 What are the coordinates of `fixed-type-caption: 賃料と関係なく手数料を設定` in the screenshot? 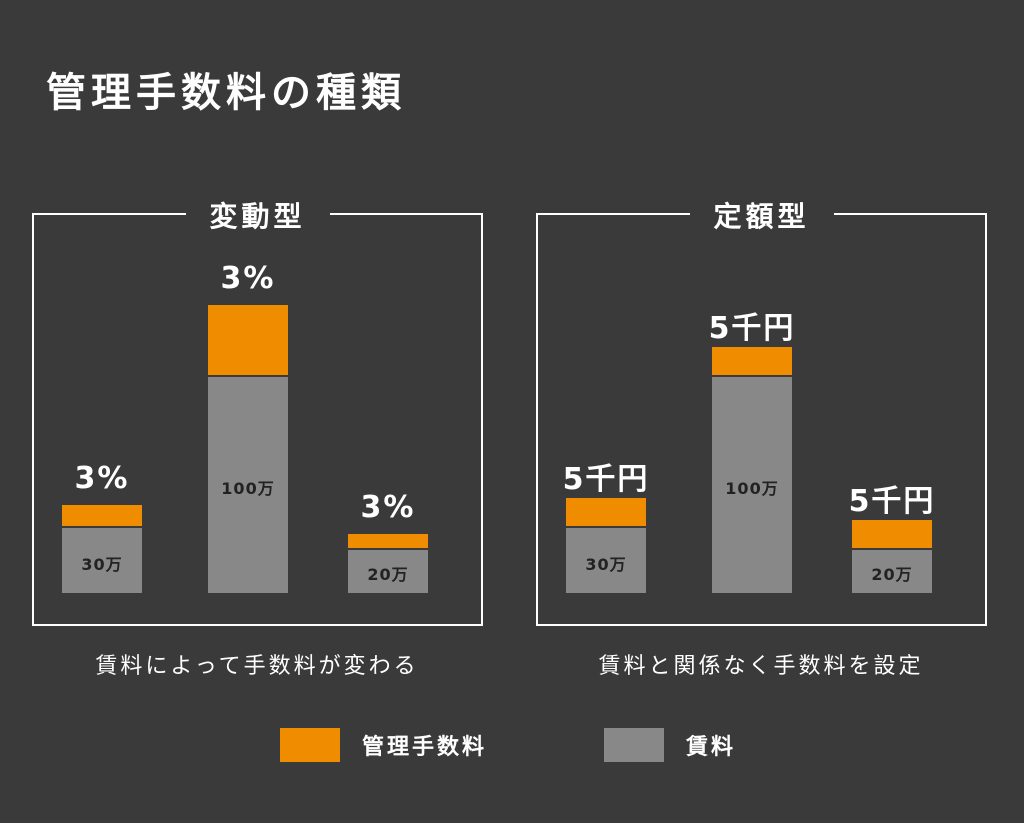 It's located at (761, 666).